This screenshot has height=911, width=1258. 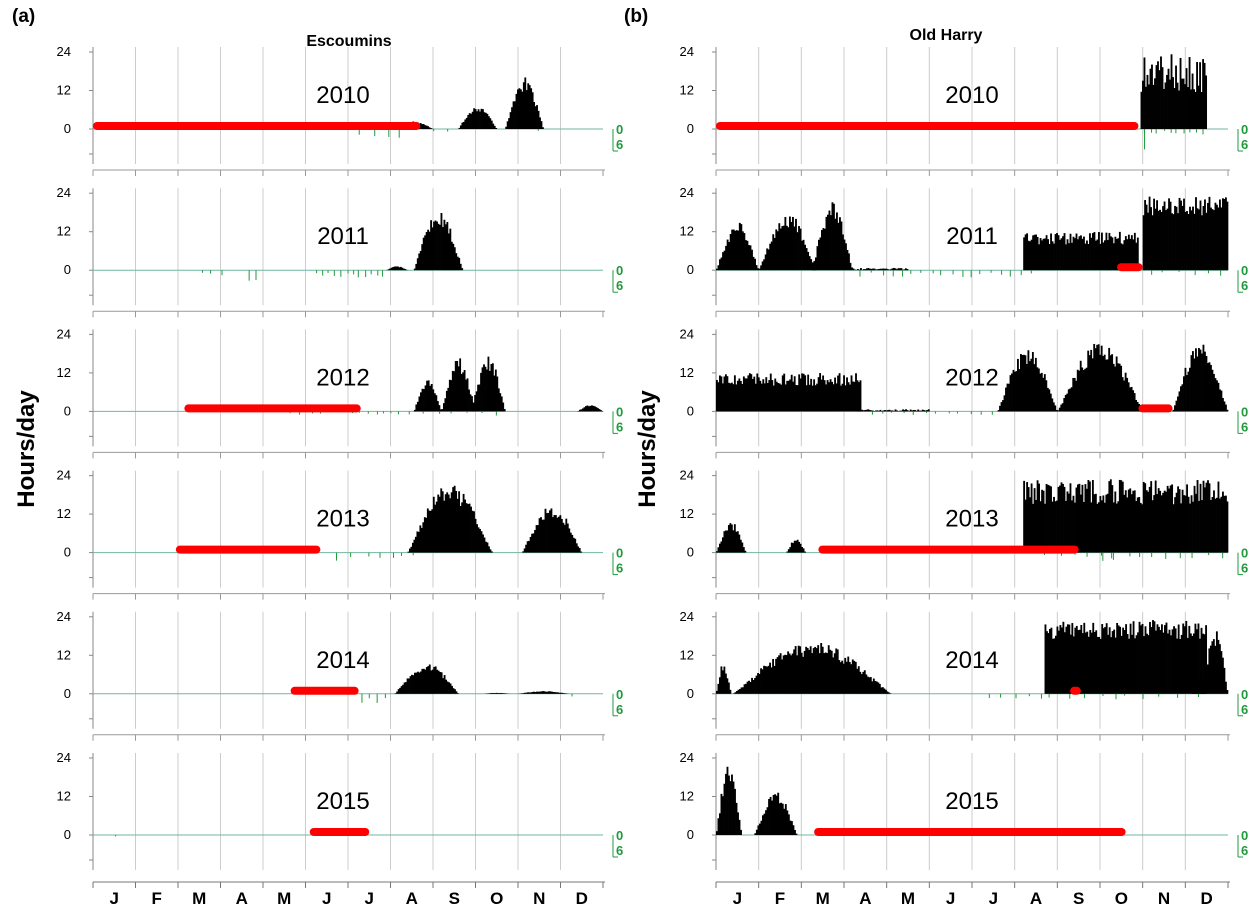 I want to click on y-tick-label: 12, so click(x=64, y=231).